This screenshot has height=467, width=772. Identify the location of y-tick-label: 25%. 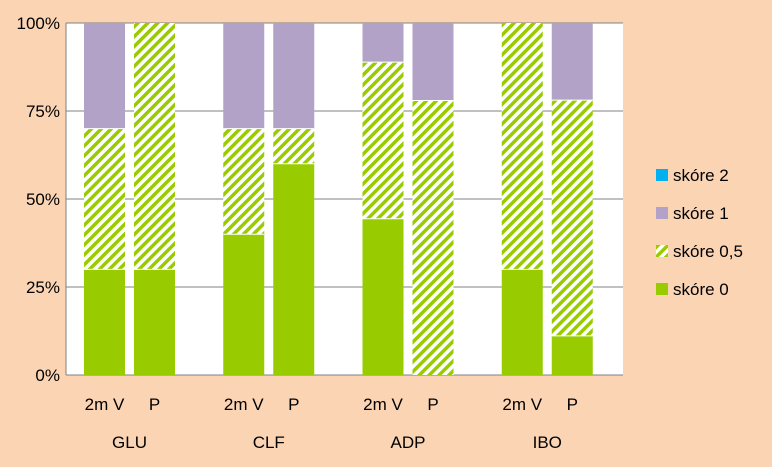
(43, 287).